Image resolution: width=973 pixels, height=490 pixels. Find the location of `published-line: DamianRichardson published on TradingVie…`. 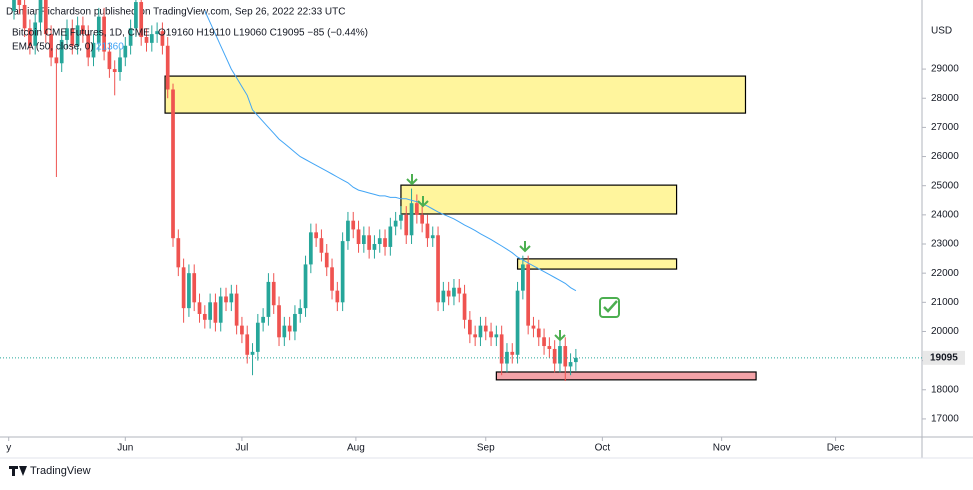

published-line: DamianRichardson published on TradingVie… is located at coordinates (175, 12).